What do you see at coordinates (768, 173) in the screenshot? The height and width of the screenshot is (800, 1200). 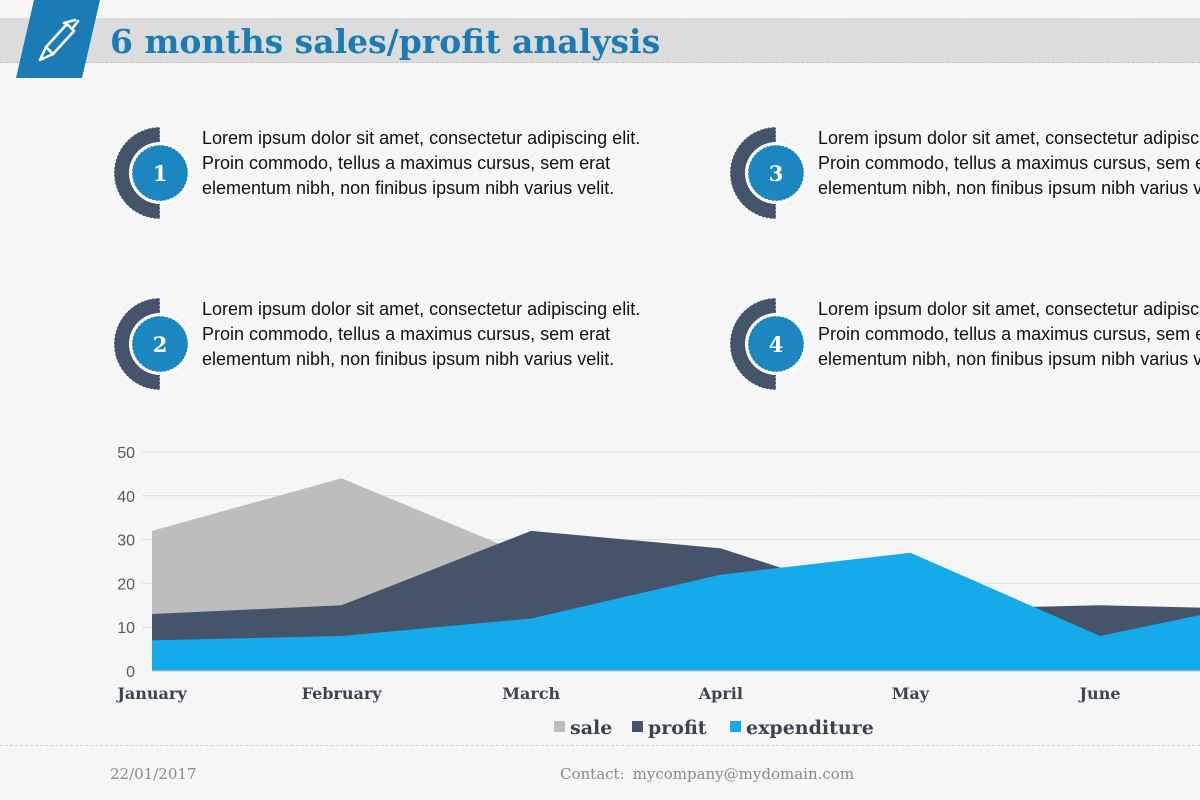 I see `number-badge: 3` at bounding box center [768, 173].